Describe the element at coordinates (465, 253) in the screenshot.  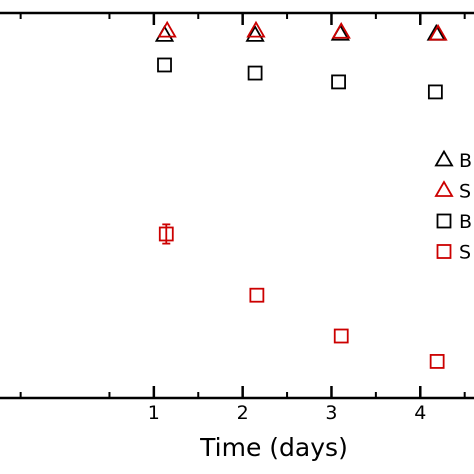
I see `legend-entry-4: S` at that location.